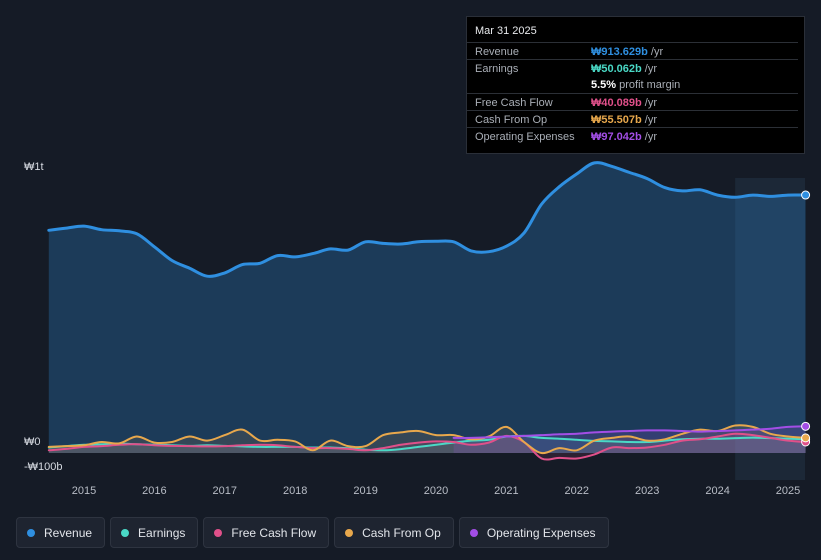 The height and width of the screenshot is (560, 821). I want to click on x-tick-label: 2025, so click(788, 491).